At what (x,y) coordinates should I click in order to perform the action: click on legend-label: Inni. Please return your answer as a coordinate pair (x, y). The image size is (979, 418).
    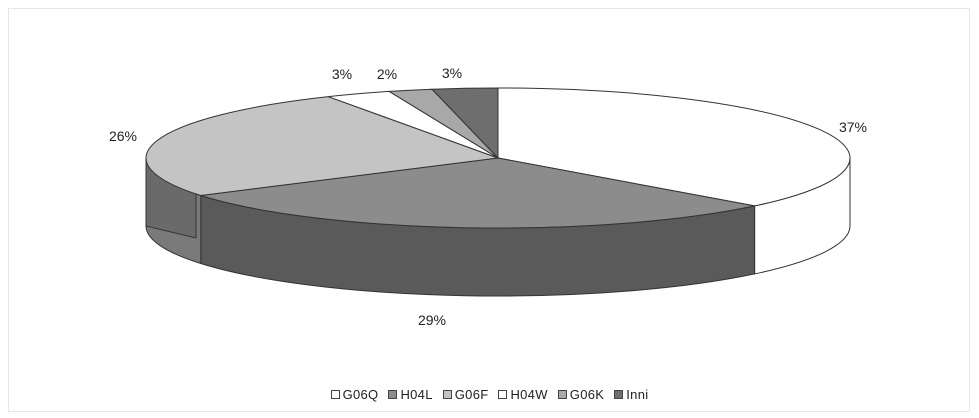
    Looking at the image, I should click on (637, 394).